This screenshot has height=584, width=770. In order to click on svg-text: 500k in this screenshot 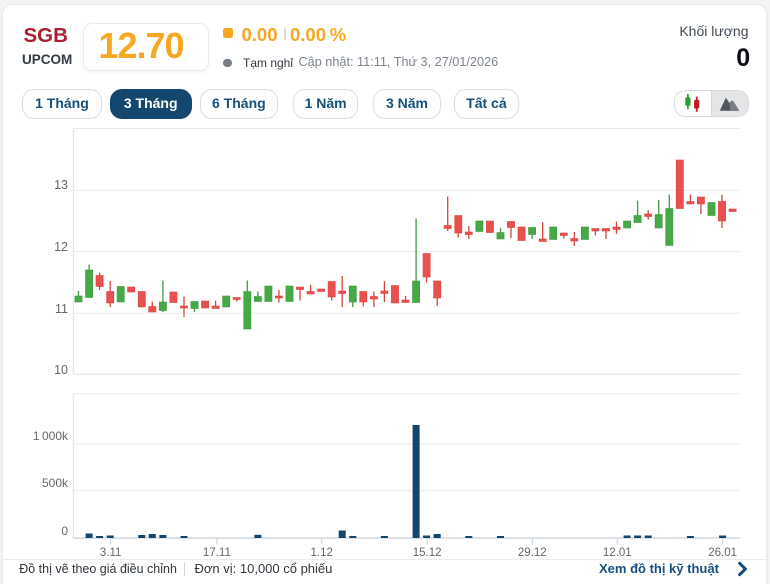, I will do `click(55, 483)`.